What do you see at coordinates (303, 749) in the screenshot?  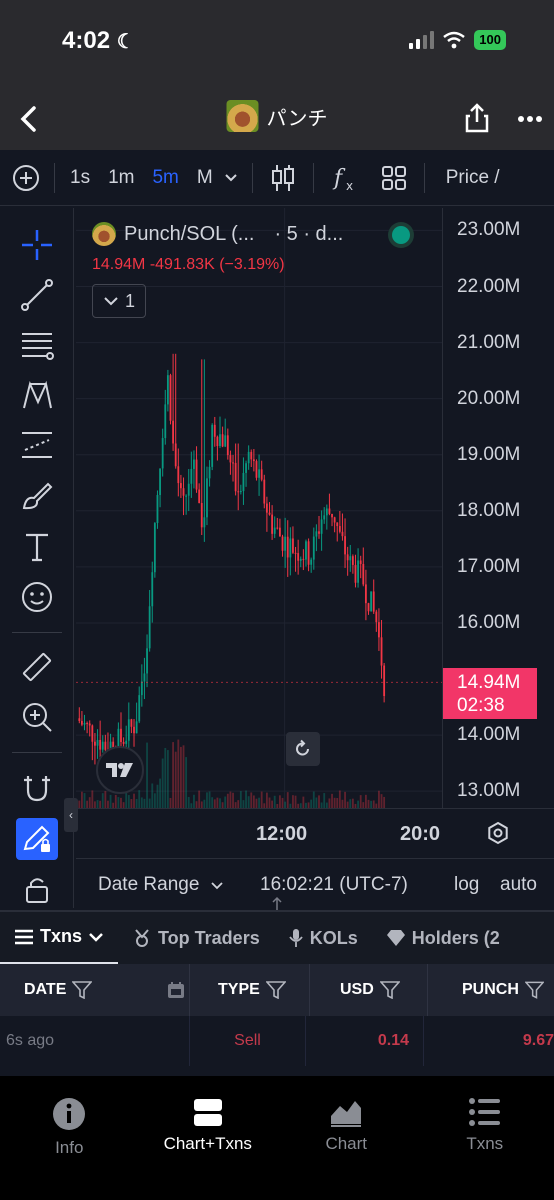 I see `reset-chart-button` at bounding box center [303, 749].